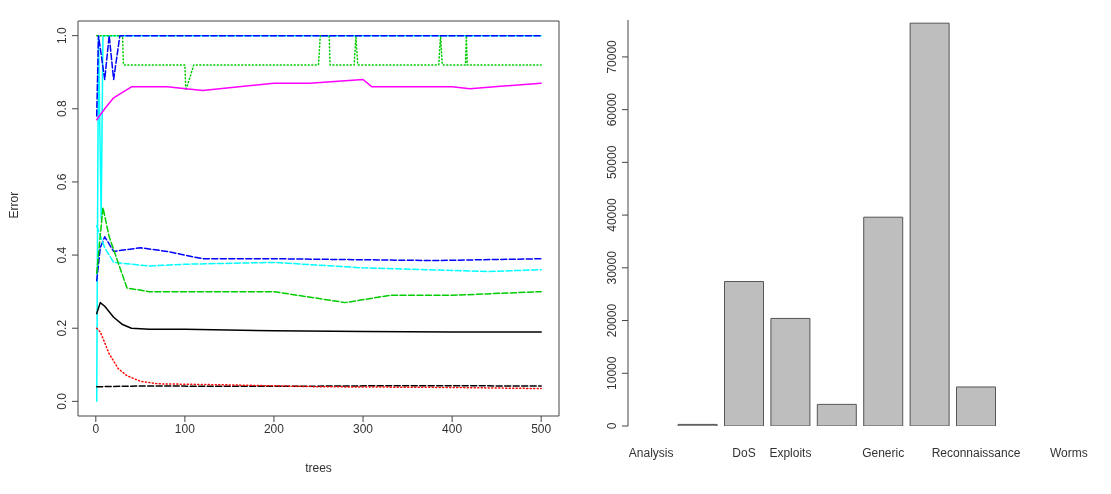  Describe the element at coordinates (651, 452) in the screenshot. I see `x-tick-label: Analysis` at that location.